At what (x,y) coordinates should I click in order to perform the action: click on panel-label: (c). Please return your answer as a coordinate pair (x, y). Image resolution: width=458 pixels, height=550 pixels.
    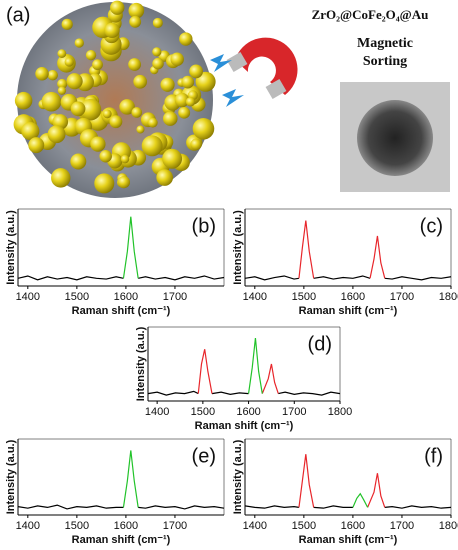
    Looking at the image, I should click on (431, 226).